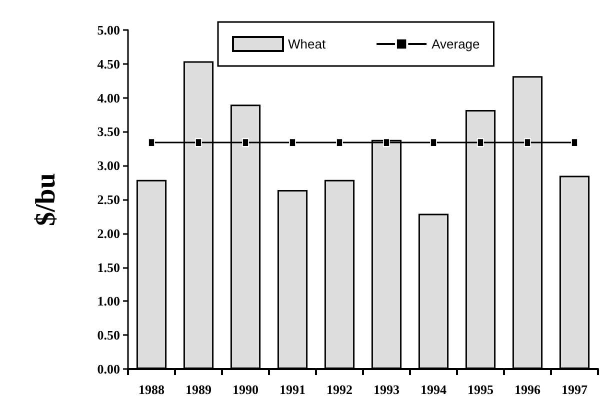  Describe the element at coordinates (108, 369) in the screenshot. I see `y-tick-label: 0.00` at that location.